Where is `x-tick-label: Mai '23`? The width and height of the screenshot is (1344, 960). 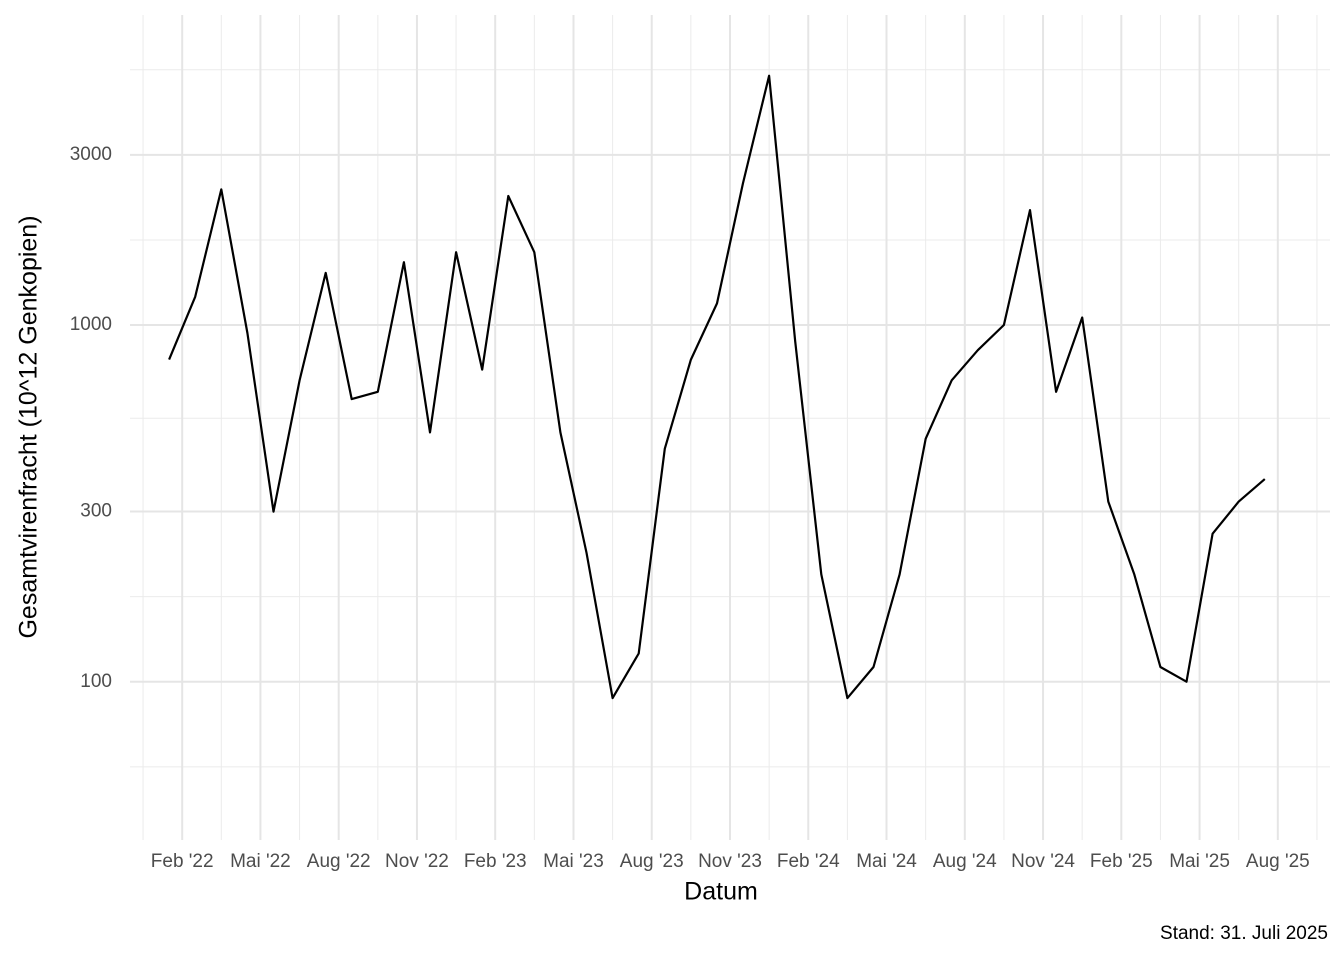 x-tick-label: Mai '23 is located at coordinates (573, 861).